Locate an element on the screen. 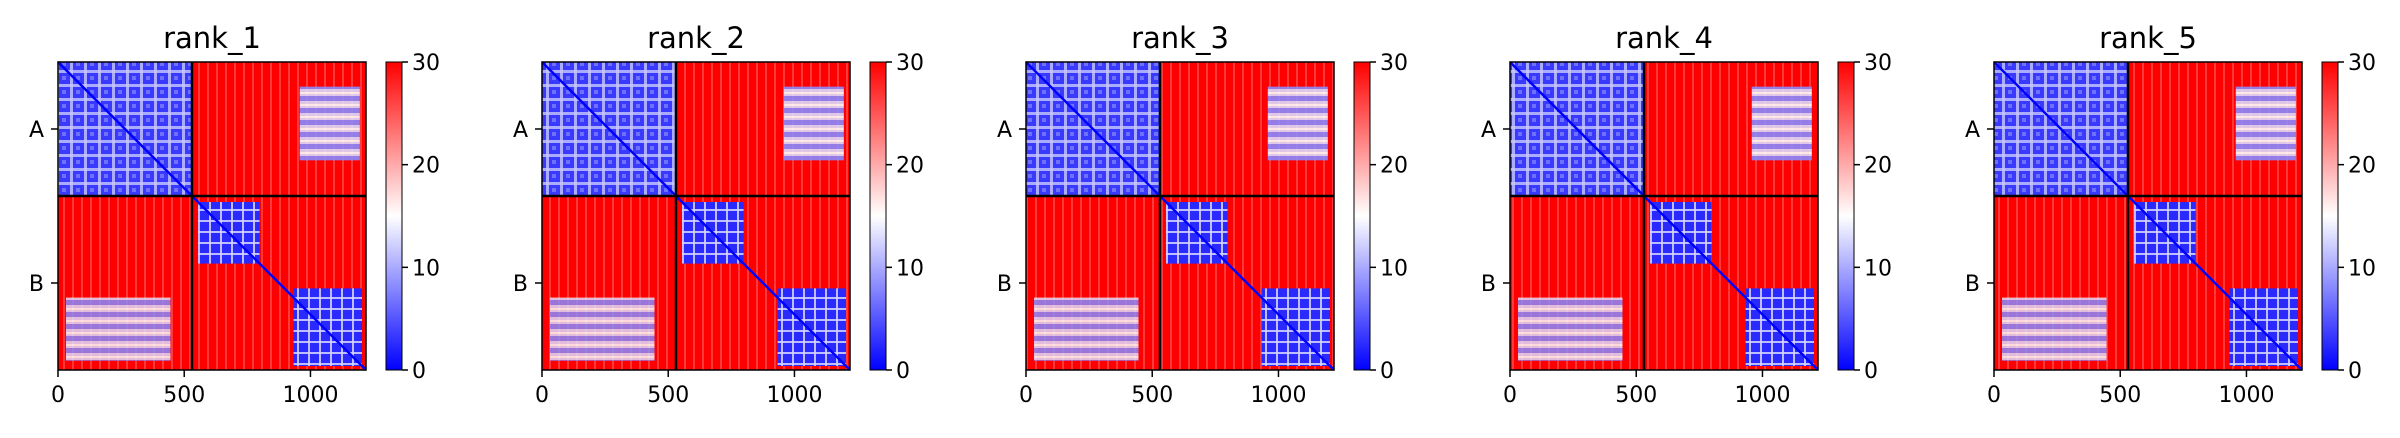 The width and height of the screenshot is (2400, 438). panel-title: rank_1 is located at coordinates (212, 38).